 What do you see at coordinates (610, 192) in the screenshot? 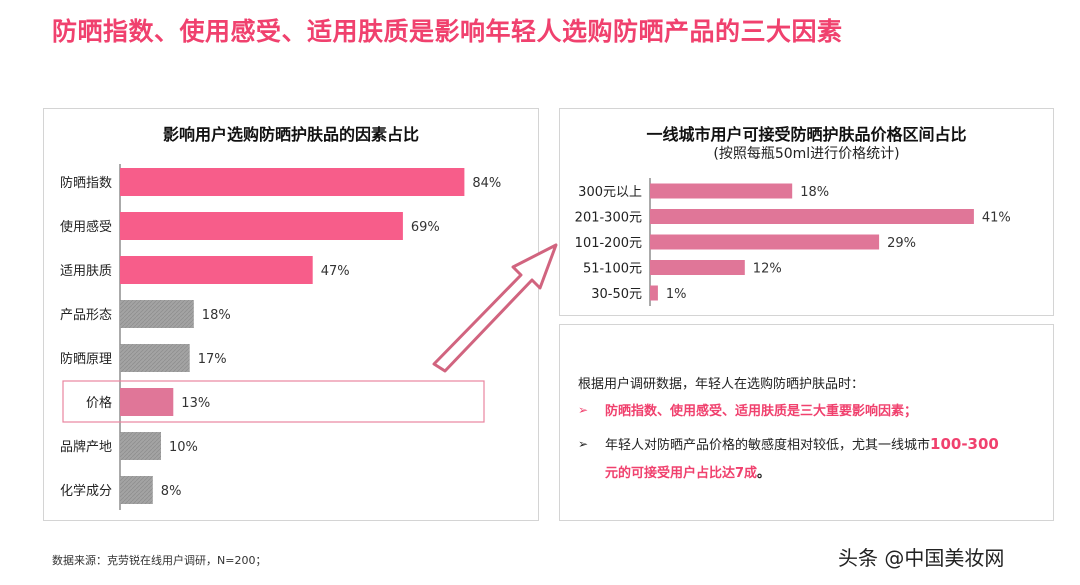
I see `category-label: 300元以上` at bounding box center [610, 192].